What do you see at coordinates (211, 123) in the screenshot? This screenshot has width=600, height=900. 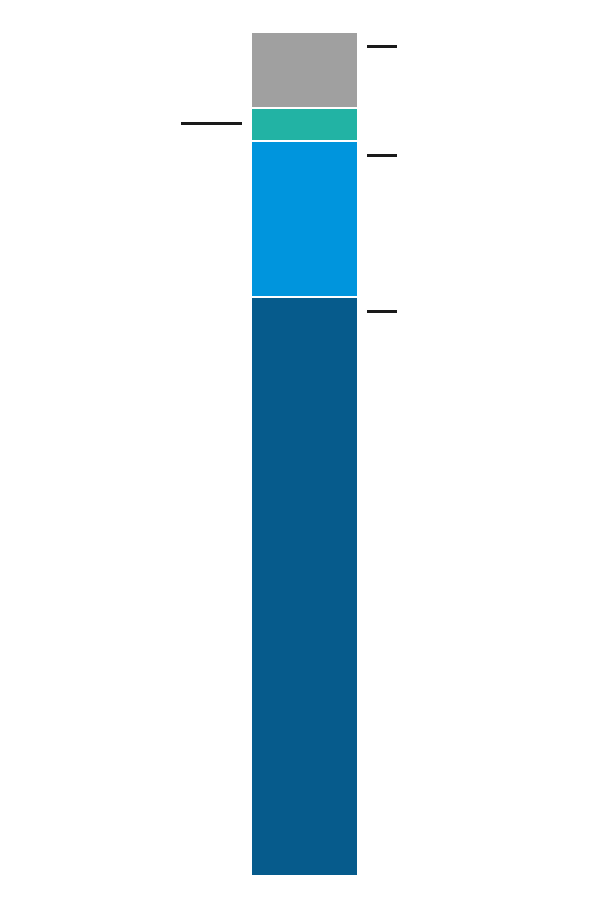 I see `callout-line-teal` at bounding box center [211, 123].